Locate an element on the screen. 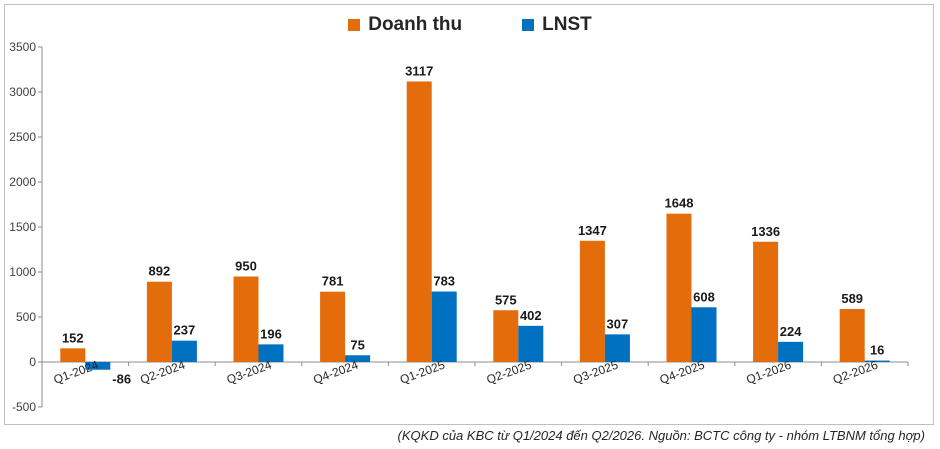 The image size is (940, 449). data-label: 575 is located at coordinates (506, 299).